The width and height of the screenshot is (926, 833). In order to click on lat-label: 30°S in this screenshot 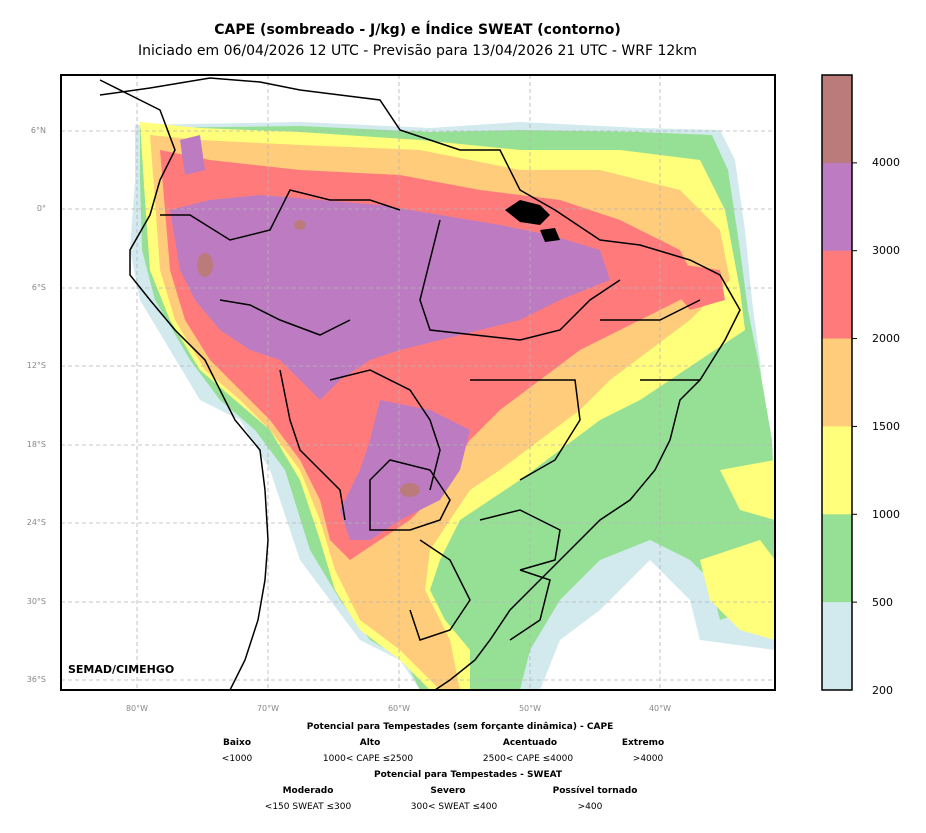, I will do `click(36, 601)`.